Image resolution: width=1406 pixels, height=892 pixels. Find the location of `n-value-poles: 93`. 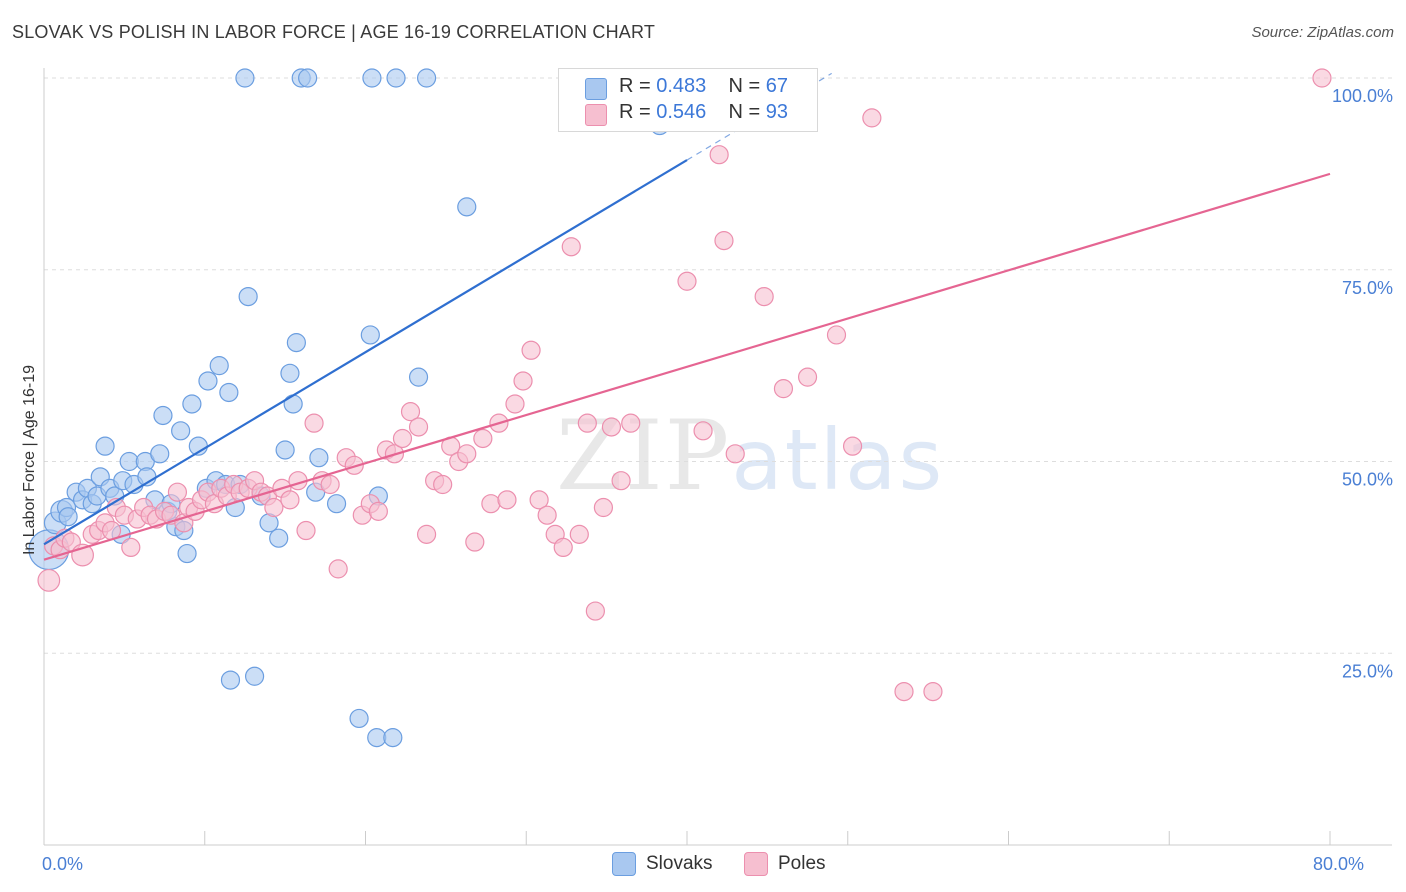

n-value-poles: 93 is located at coordinates (777, 112).